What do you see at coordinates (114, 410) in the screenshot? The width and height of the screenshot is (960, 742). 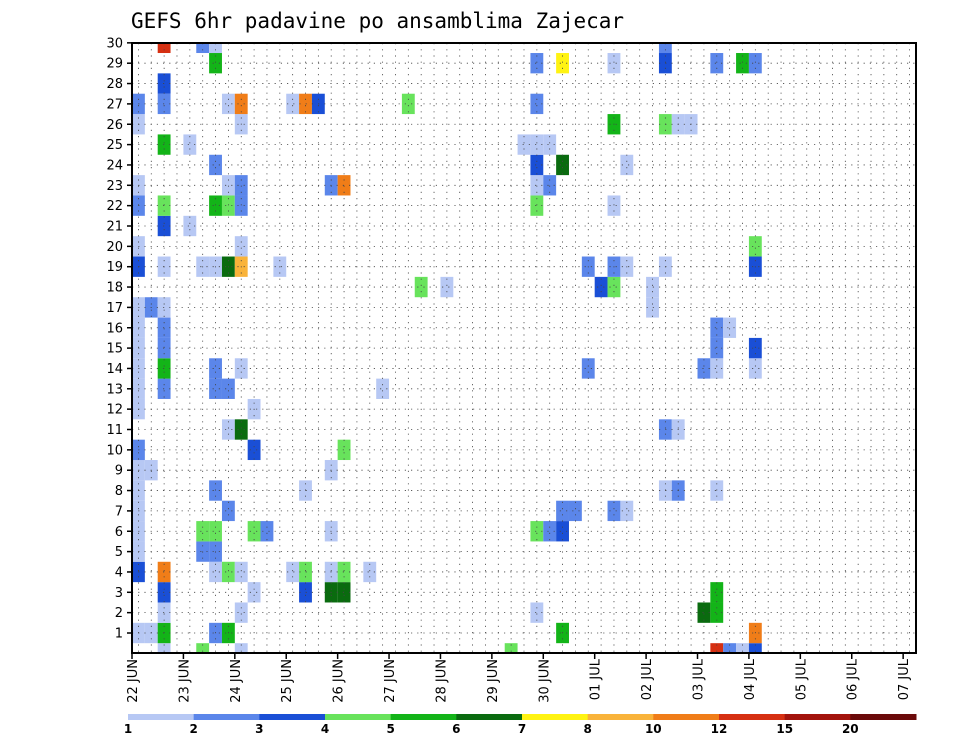 I see `y-tick-label: 12` at bounding box center [114, 410].